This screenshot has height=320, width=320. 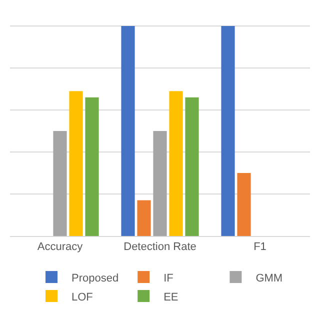 What do you see at coordinates (260, 247) in the screenshot?
I see `x-tick-label: F1` at bounding box center [260, 247].